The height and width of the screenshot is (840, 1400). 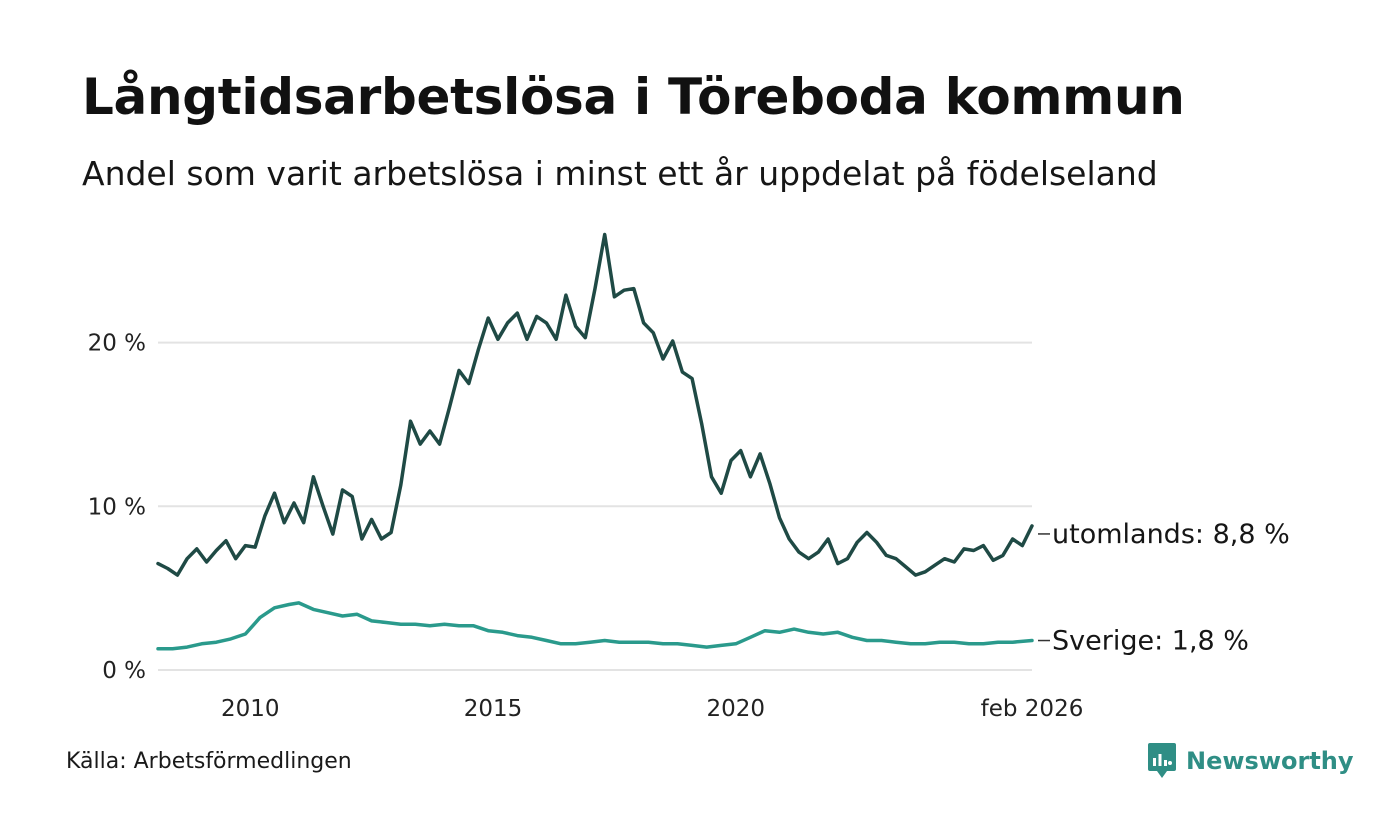 I want to click on x-tick-label: 2015, so click(x=493, y=709).